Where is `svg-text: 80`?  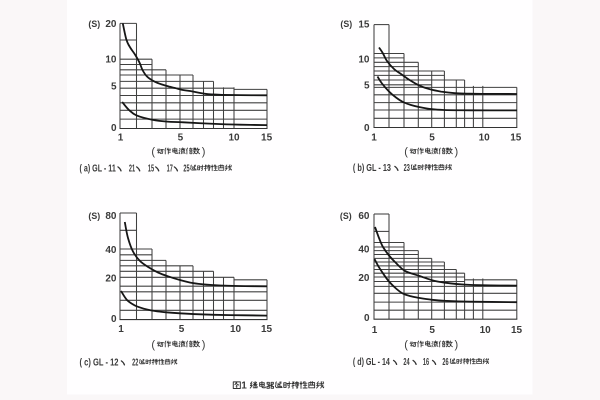
svg-text: 80 is located at coordinates (111, 216).